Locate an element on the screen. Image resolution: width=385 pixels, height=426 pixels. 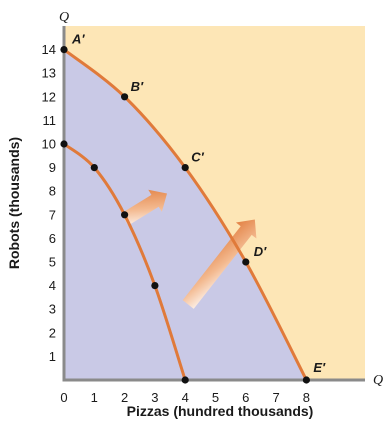
y-tick-label: 4 is located at coordinates (52, 285).